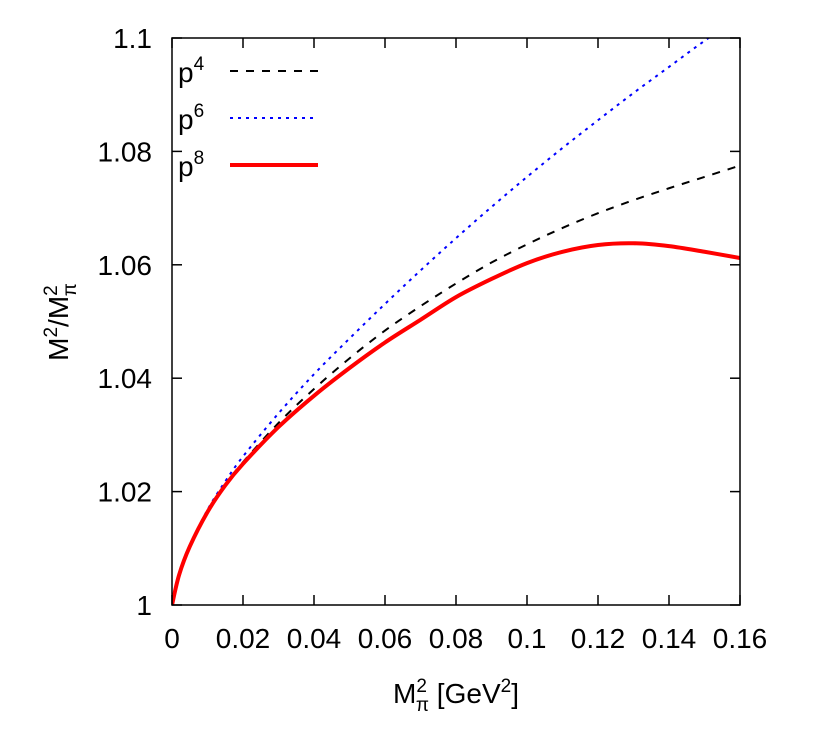  What do you see at coordinates (243, 638) in the screenshot?
I see `x-tick-label: 0.02` at bounding box center [243, 638].